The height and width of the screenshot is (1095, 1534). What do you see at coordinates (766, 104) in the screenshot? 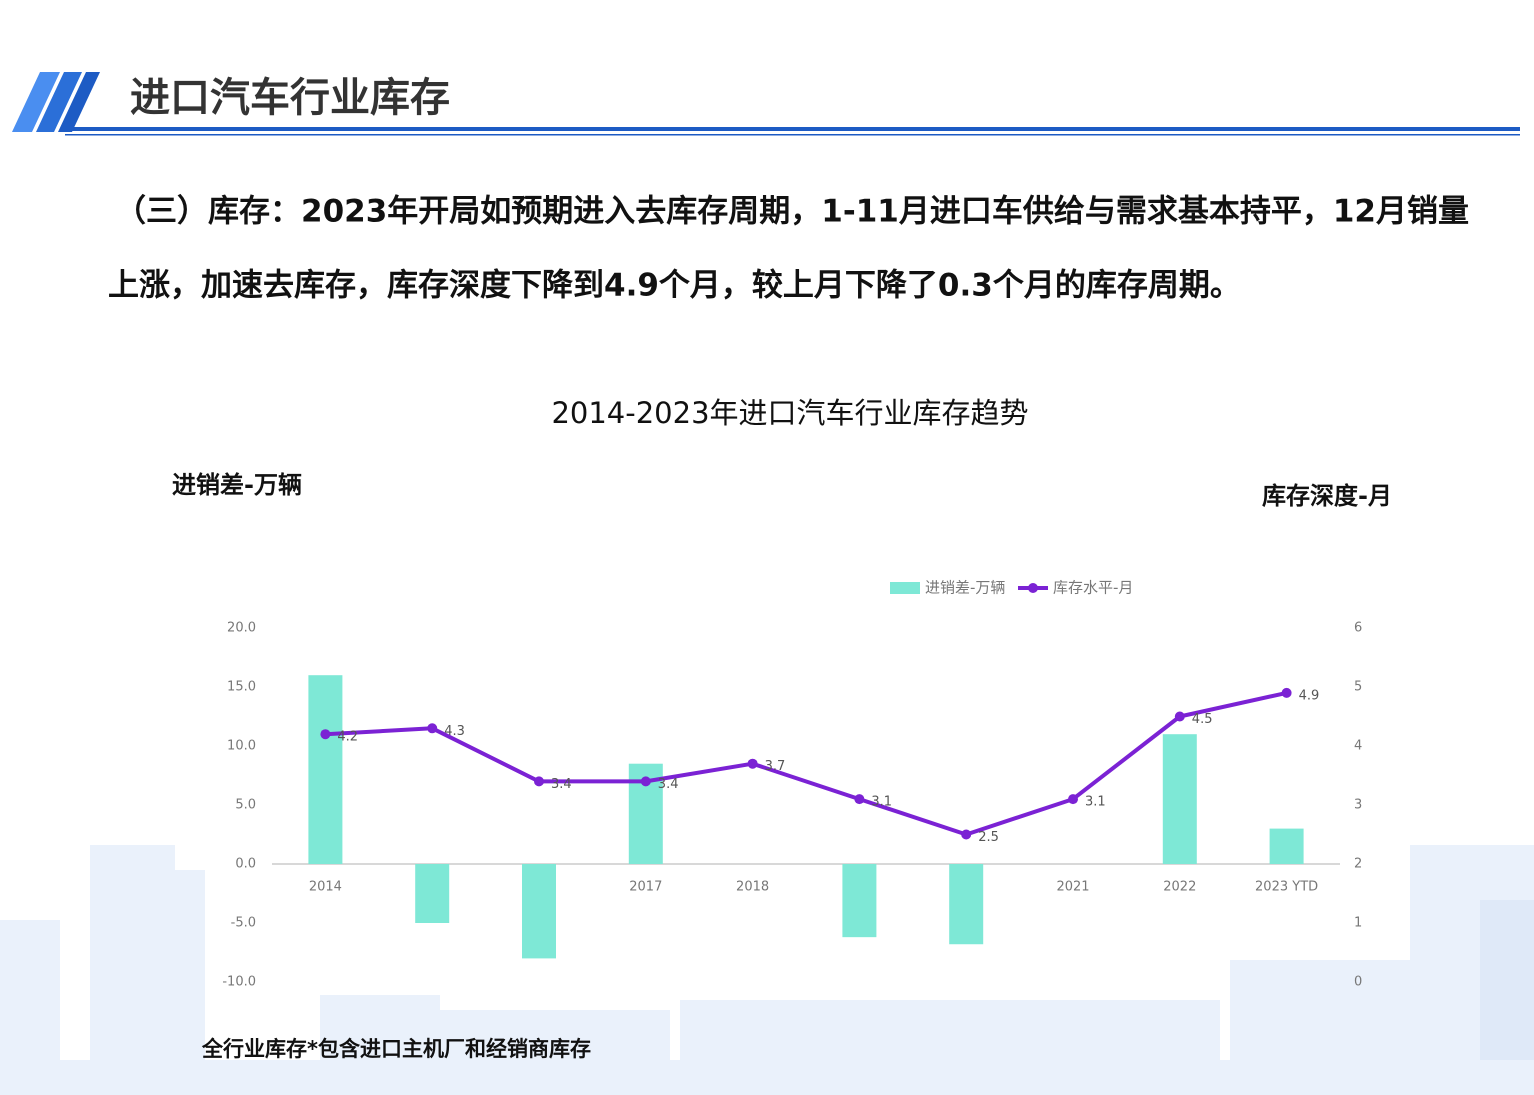
I see `header-decoration` at bounding box center [766, 104].